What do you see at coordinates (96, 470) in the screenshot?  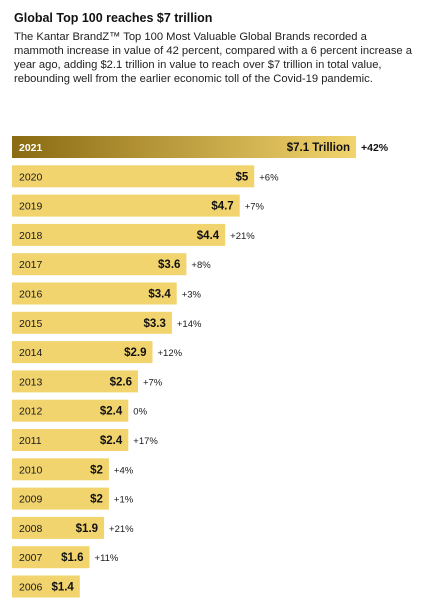 I see `value-label-2010: $2` at bounding box center [96, 470].